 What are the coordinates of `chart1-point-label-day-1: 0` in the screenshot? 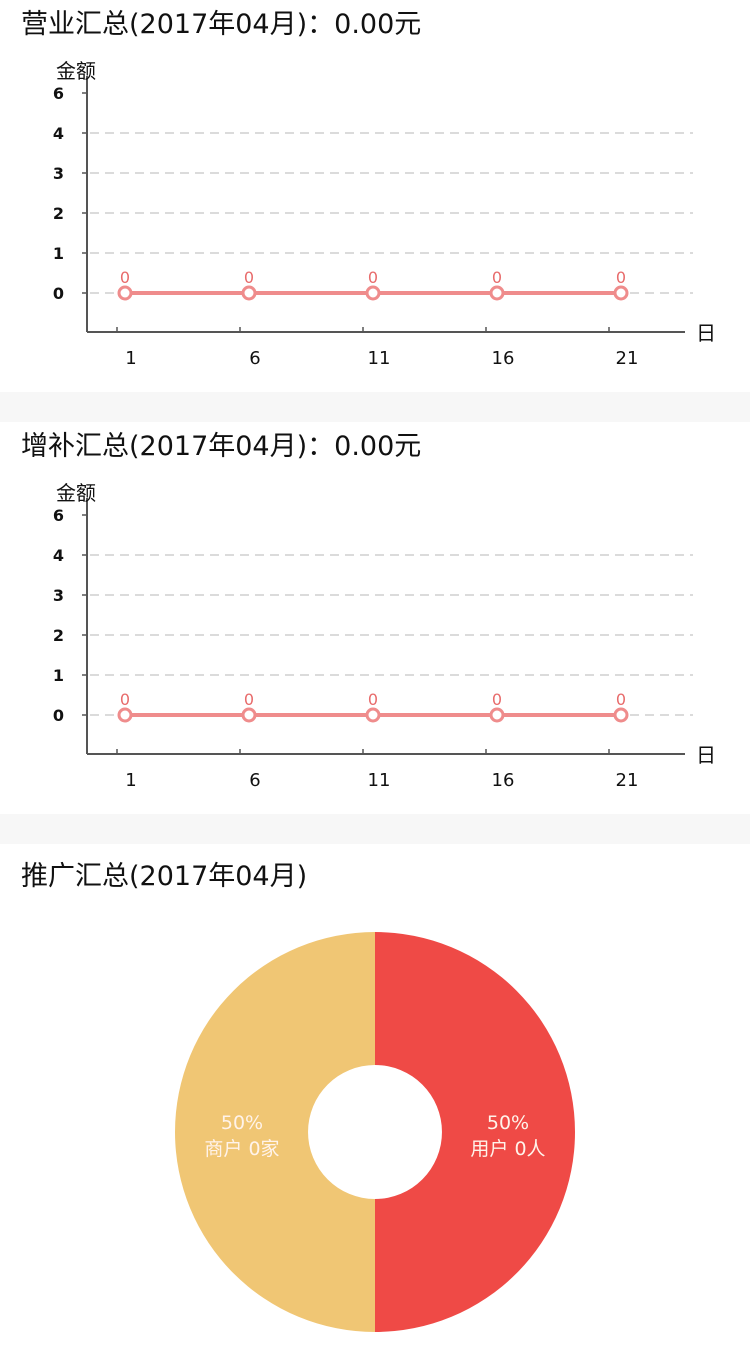 It's located at (125, 699).